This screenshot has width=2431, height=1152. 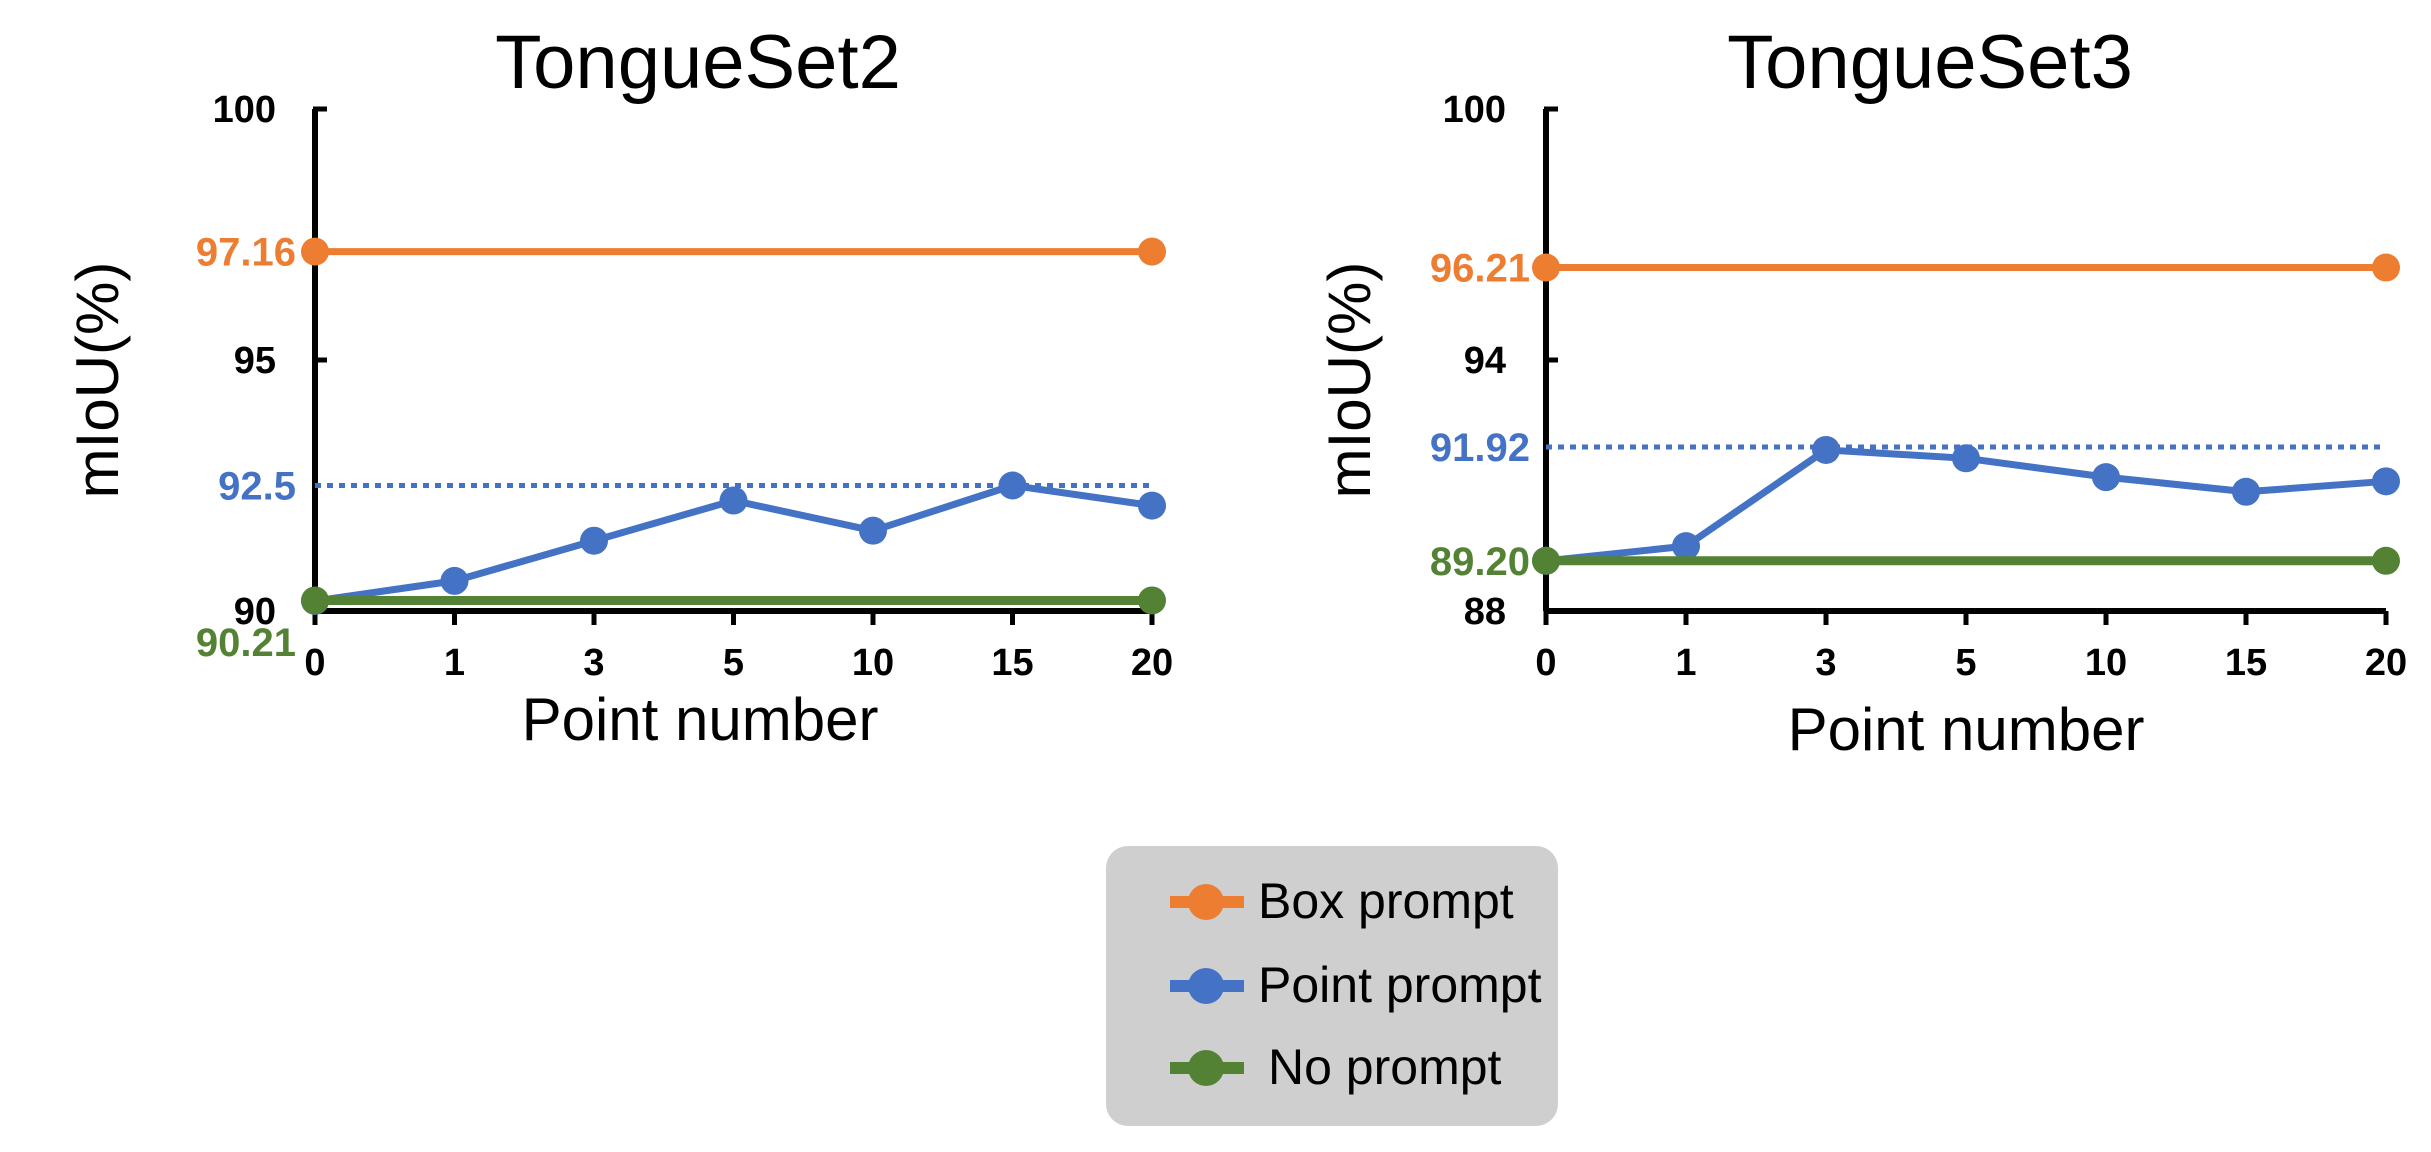 I want to click on chart1-x-tick-label-3: 5, so click(x=733, y=663).